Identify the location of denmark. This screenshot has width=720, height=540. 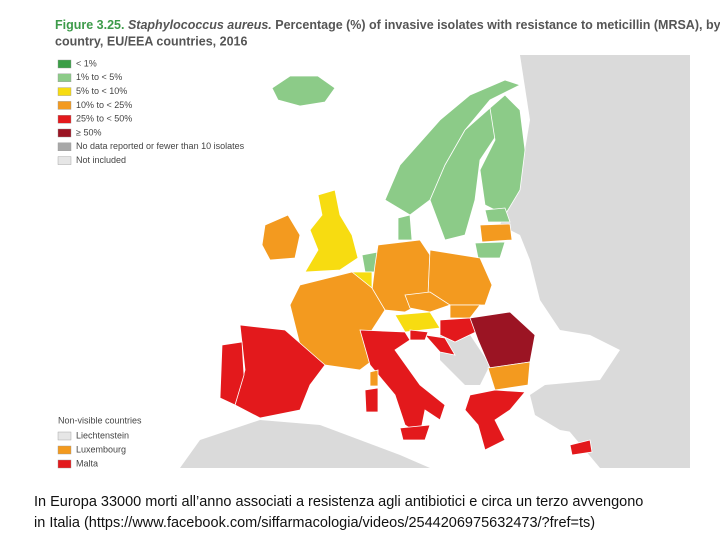
(405, 227).